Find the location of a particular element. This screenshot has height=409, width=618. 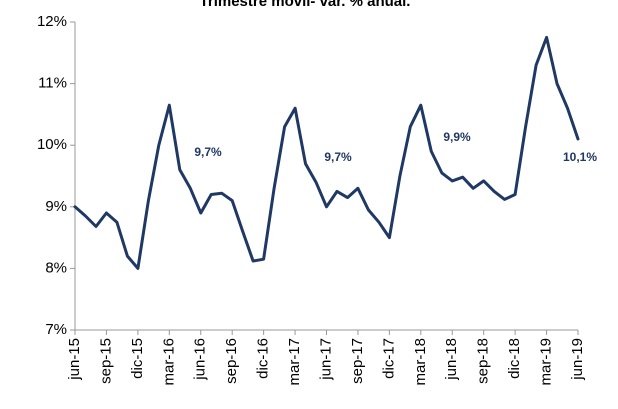

y-tick-label: 12% is located at coordinates (52, 21).